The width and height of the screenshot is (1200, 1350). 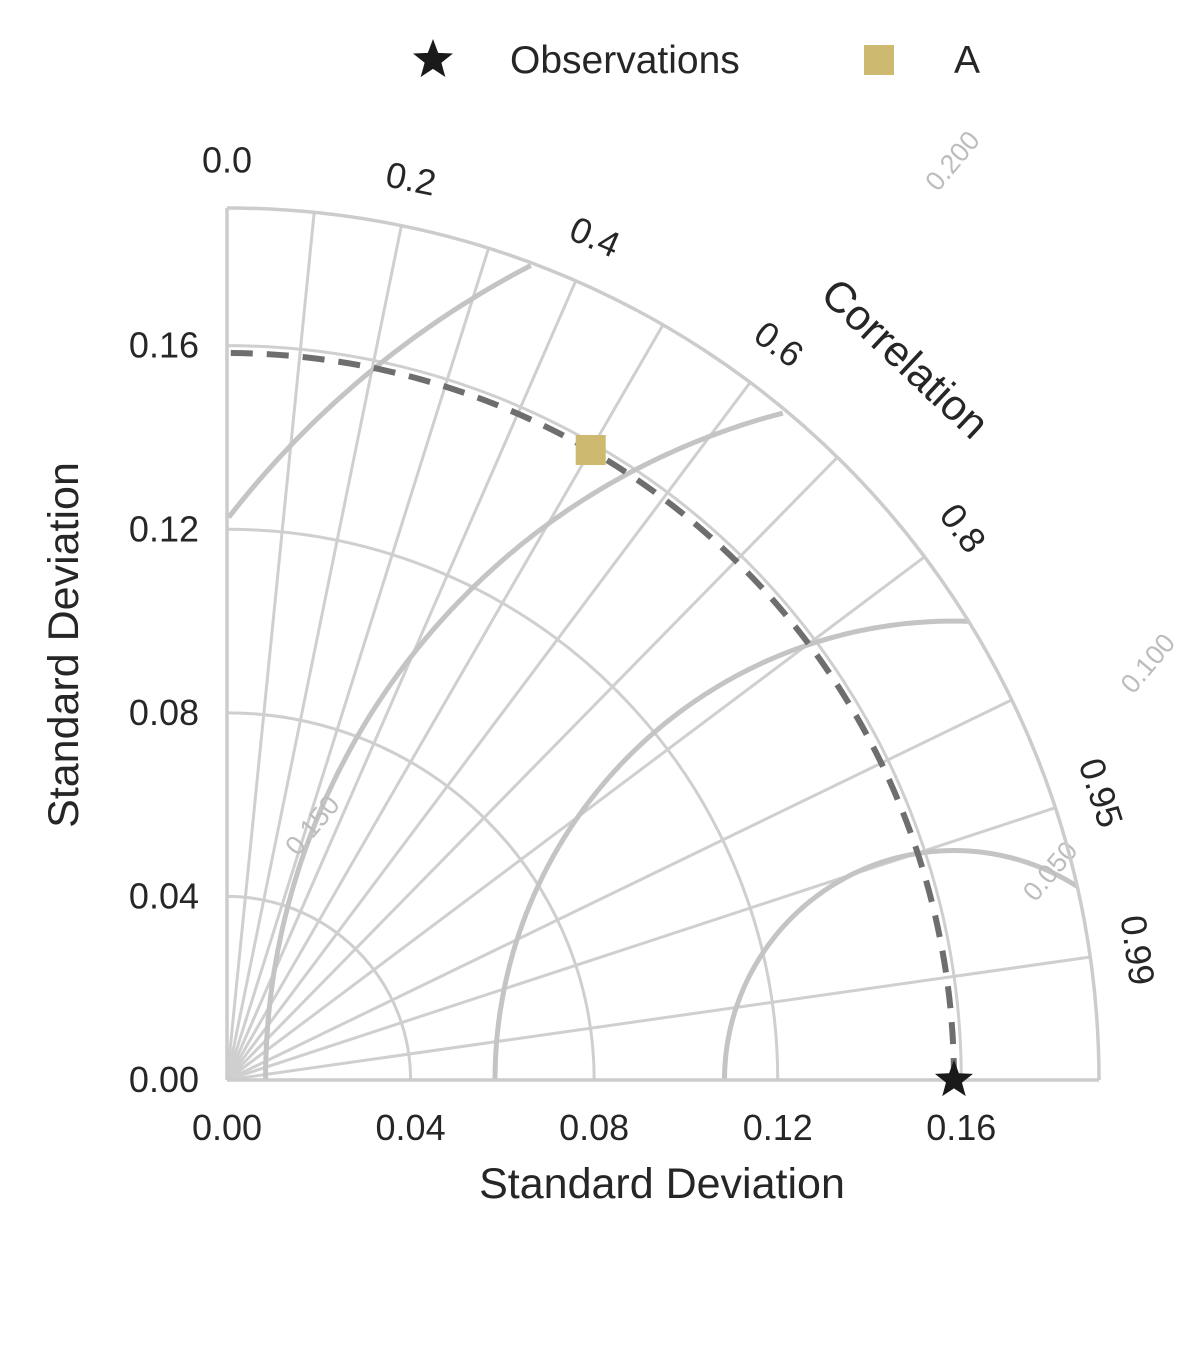 I want to click on y-tick-label: 0.00, so click(x=164, y=1079).